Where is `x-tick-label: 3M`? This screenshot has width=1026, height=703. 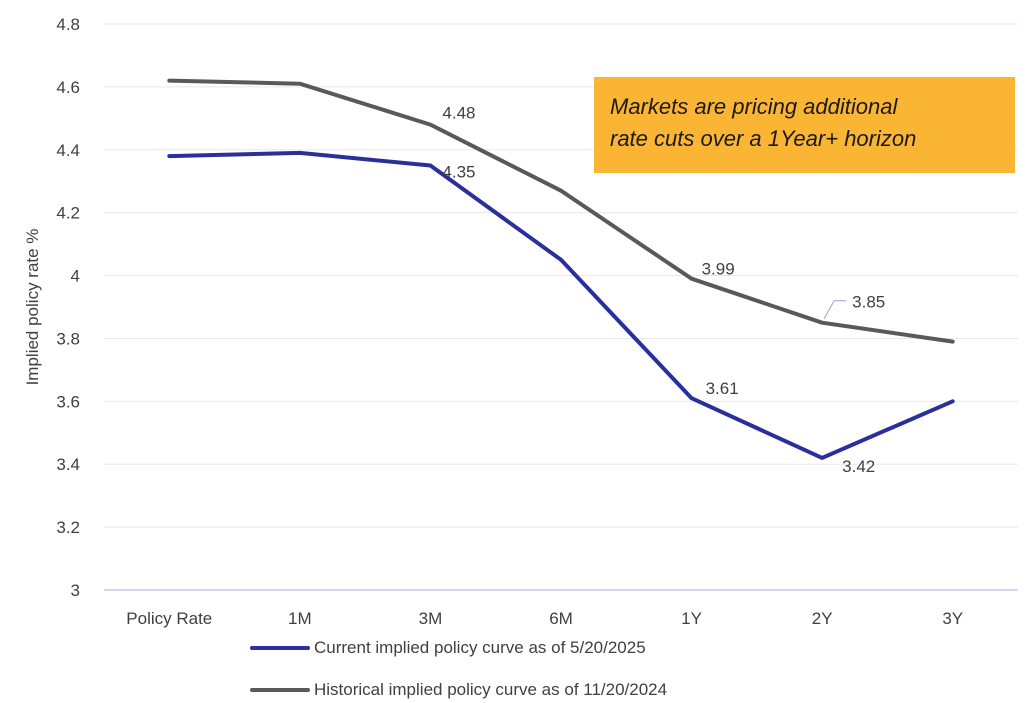
x-tick-label: 3M is located at coordinates (431, 618).